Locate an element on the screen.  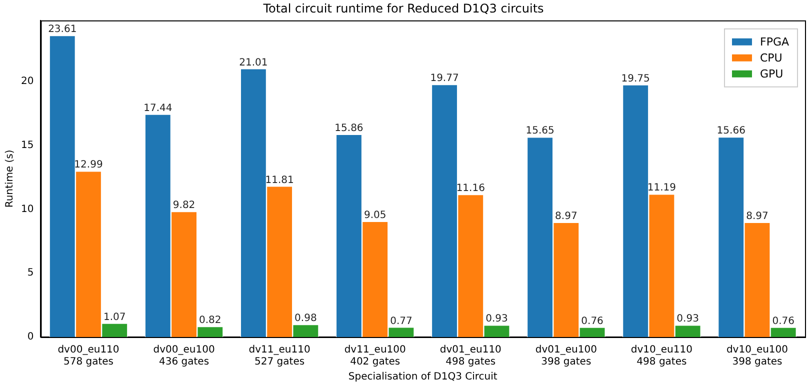
data-label: 9.05 is located at coordinates (375, 216).